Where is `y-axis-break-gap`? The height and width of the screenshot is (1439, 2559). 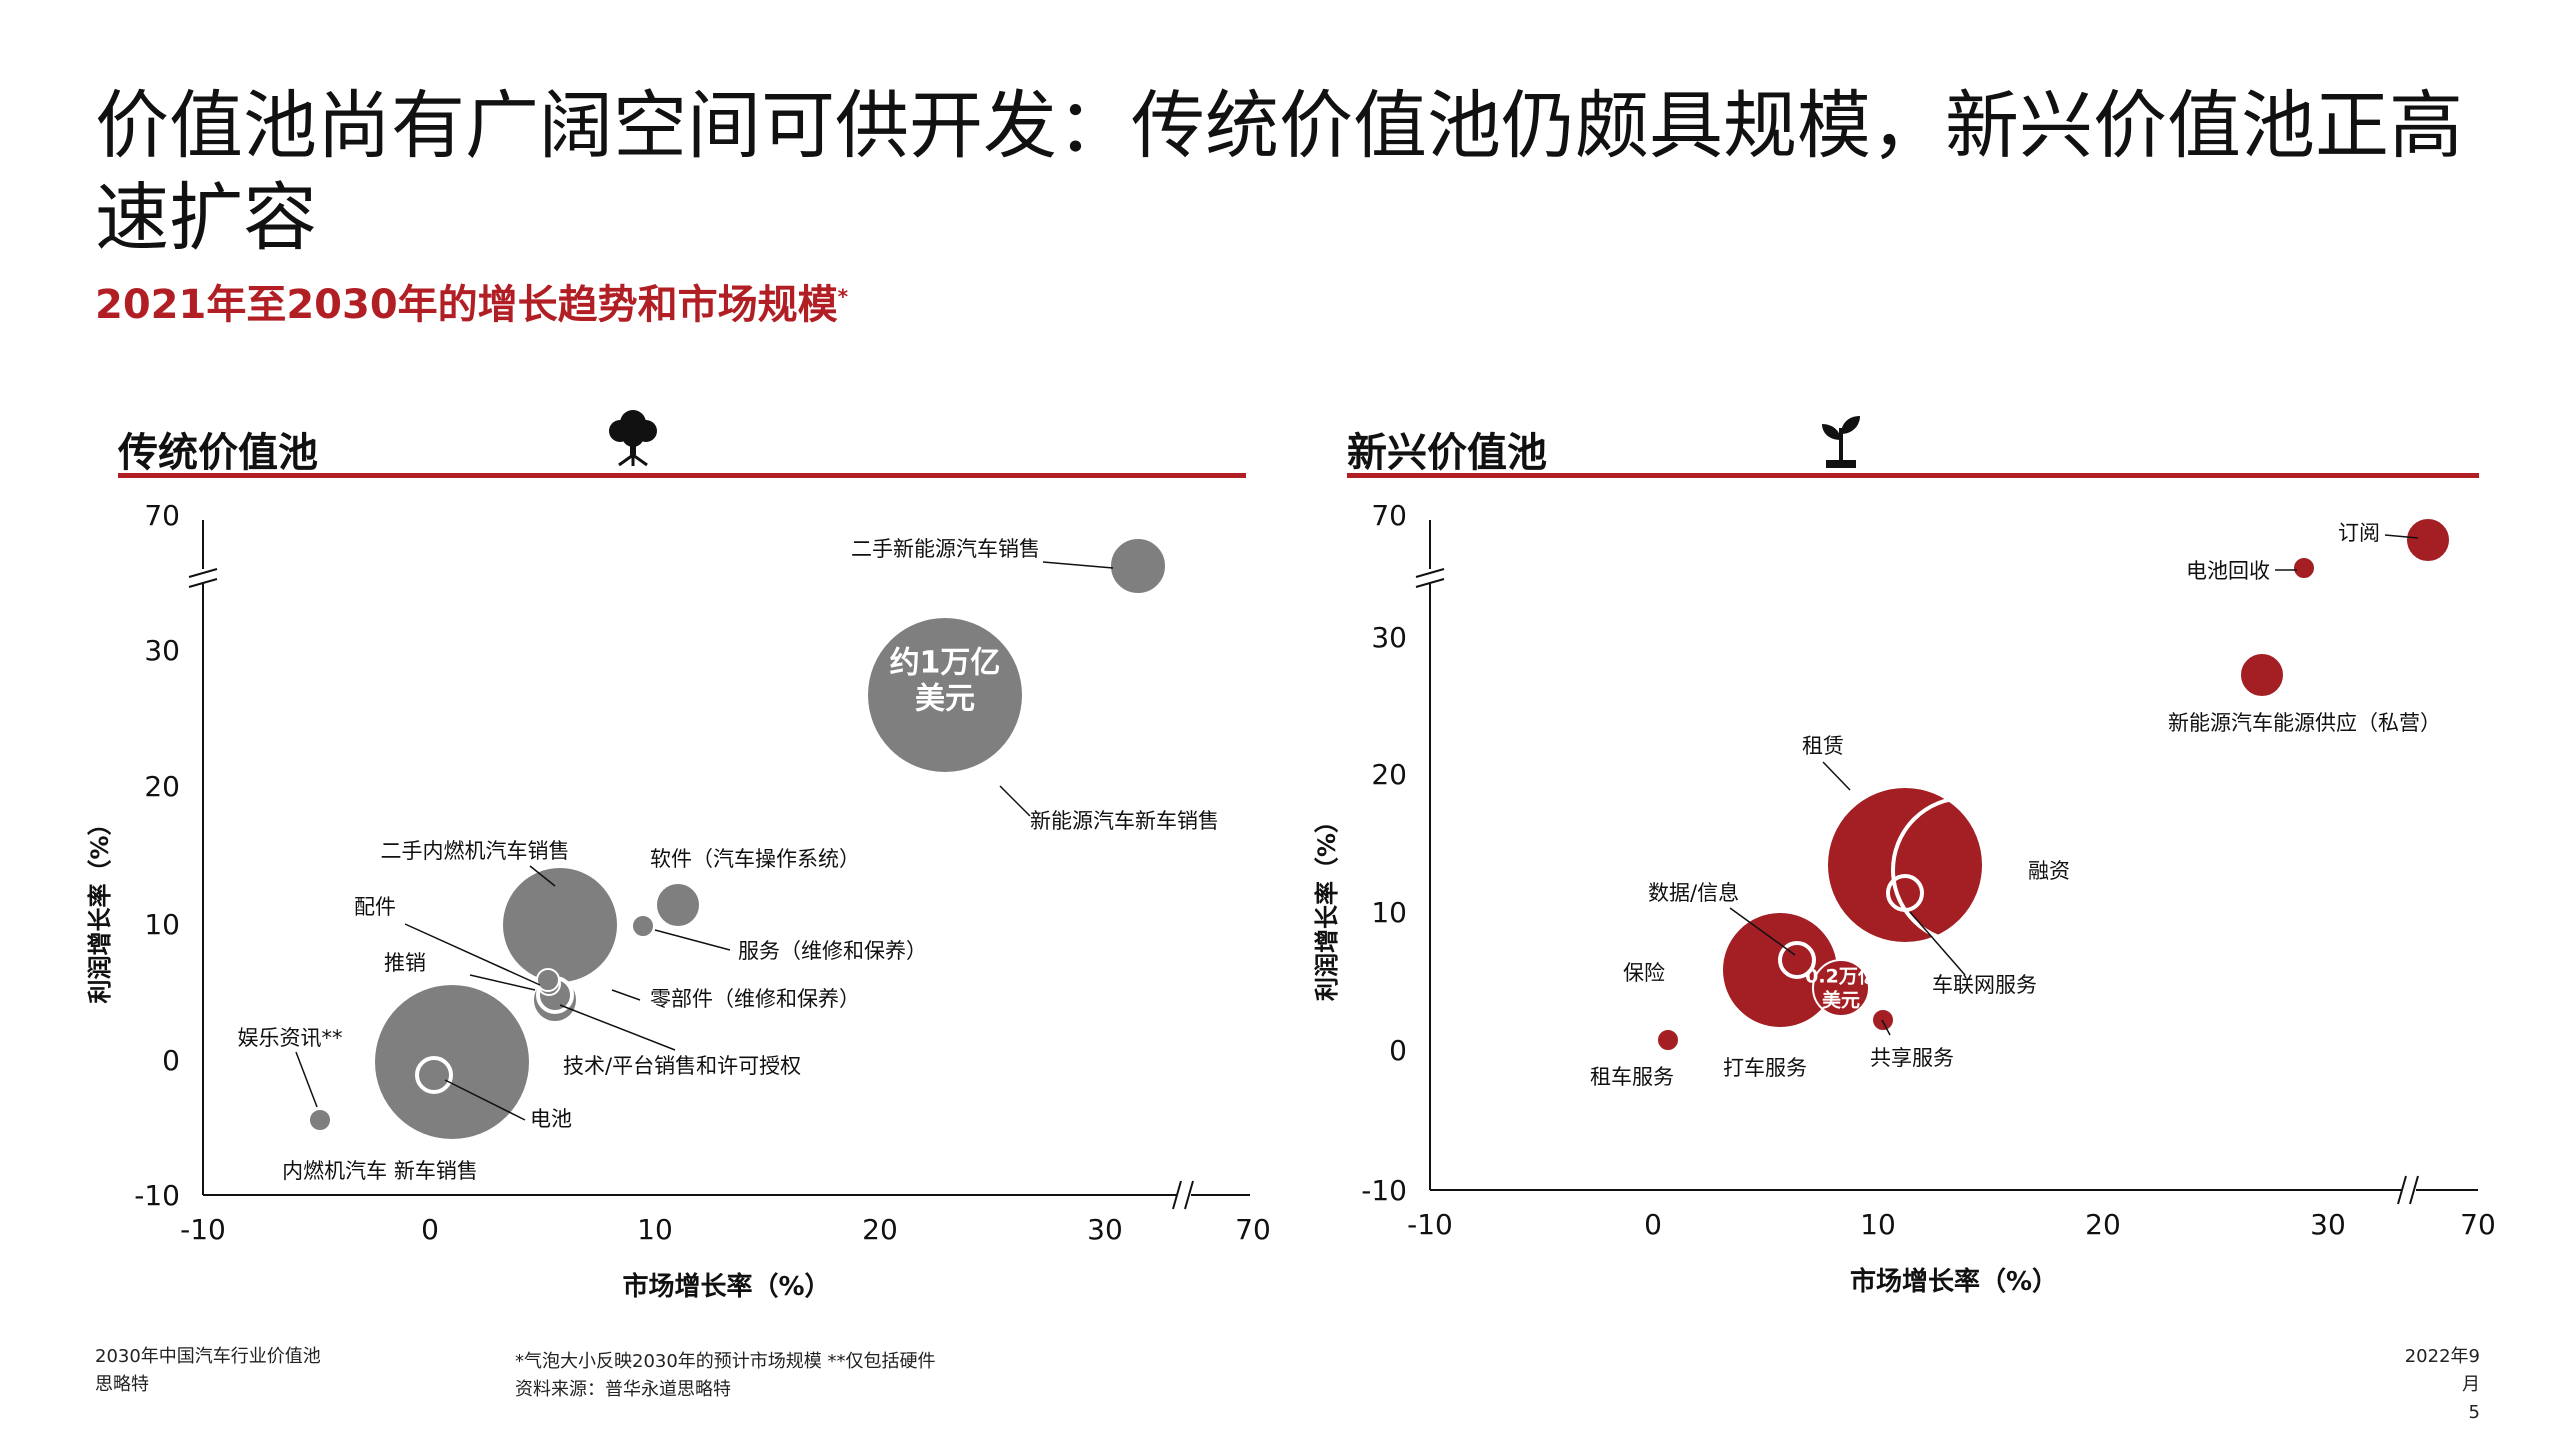
y-axis-break-gap is located at coordinates (203, 576).